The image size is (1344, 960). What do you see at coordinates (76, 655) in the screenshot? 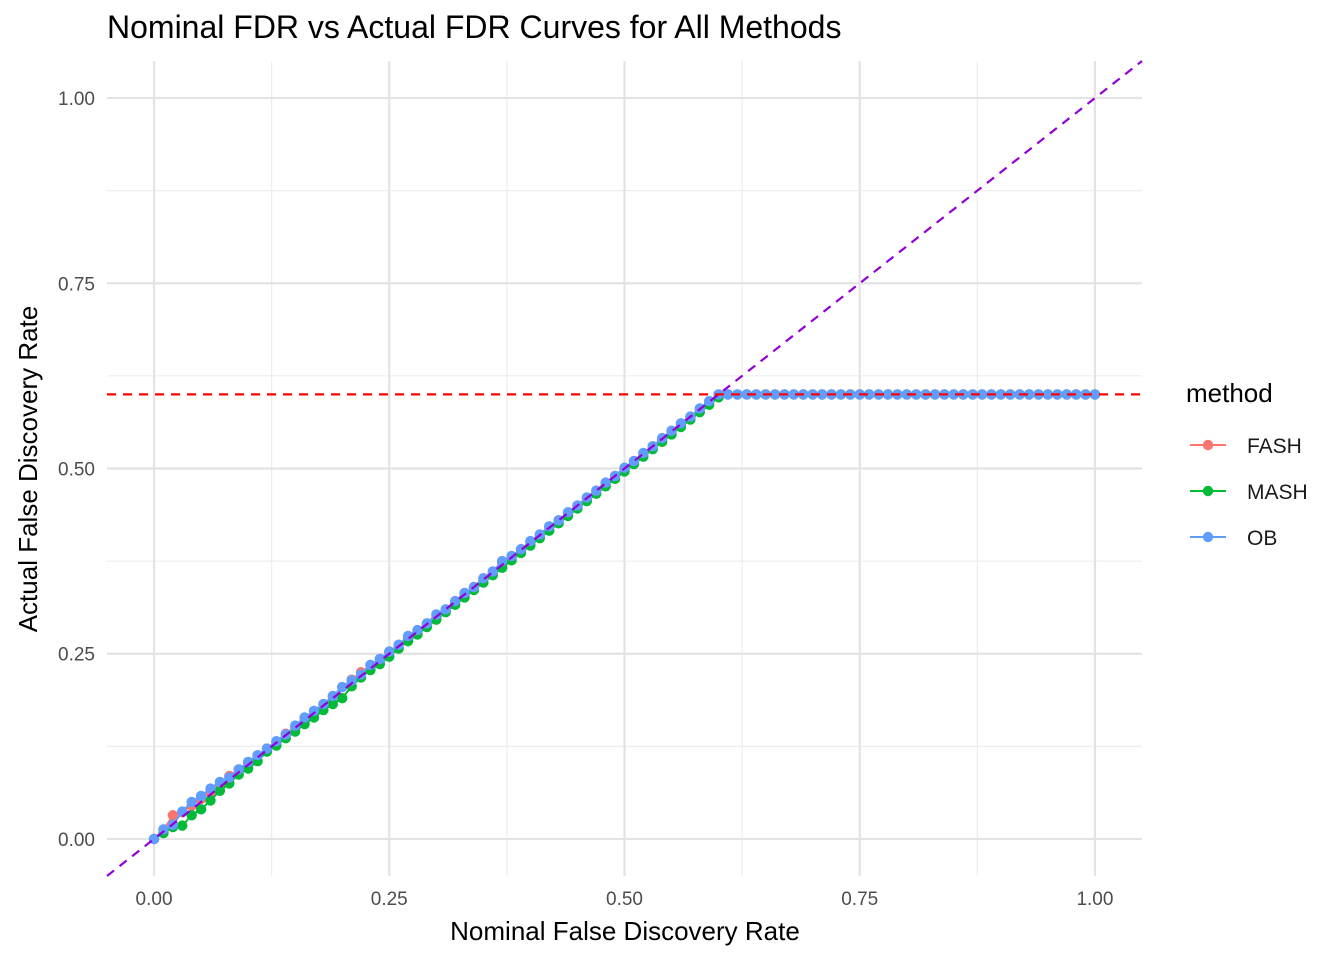
I see `y-tick-label: 0.25` at bounding box center [76, 655].